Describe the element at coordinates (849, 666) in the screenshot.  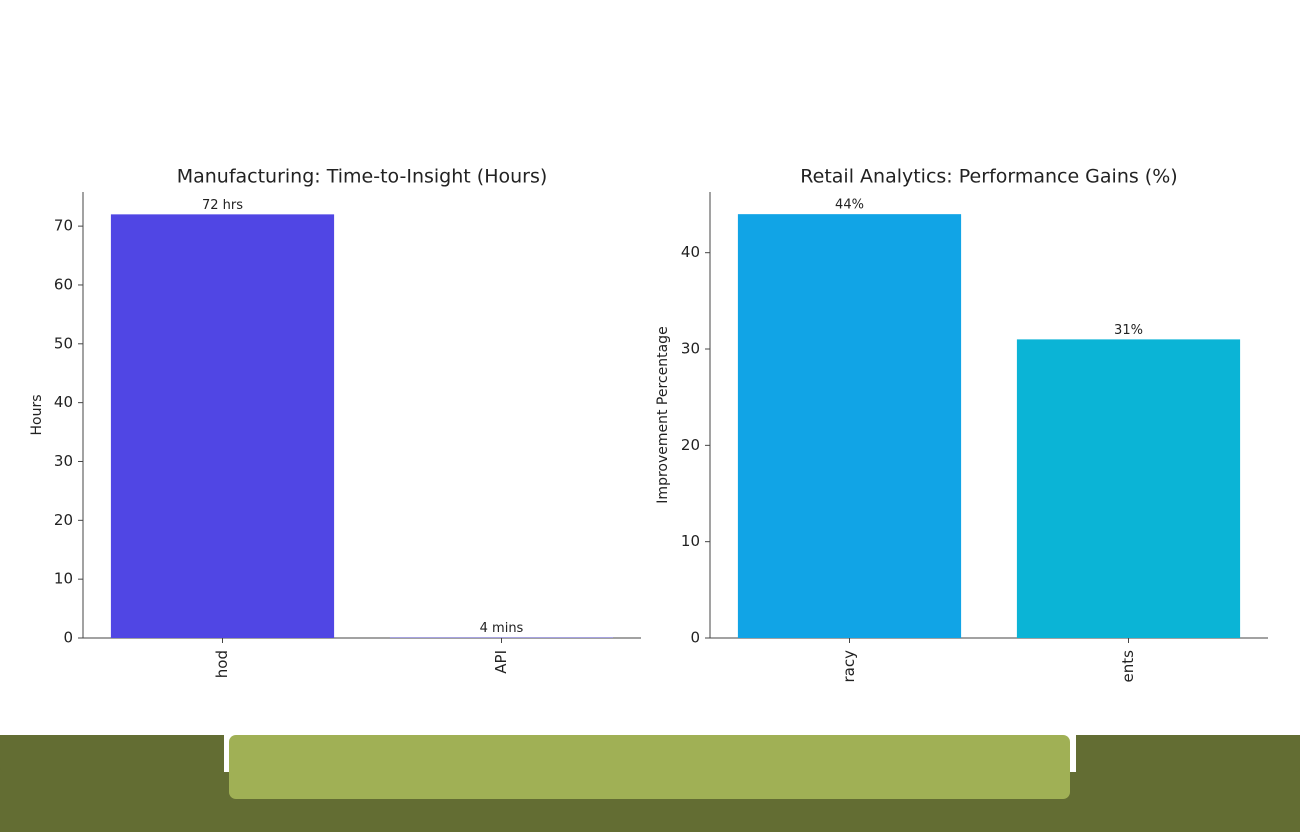
I see `x-tick-label: racy` at that location.